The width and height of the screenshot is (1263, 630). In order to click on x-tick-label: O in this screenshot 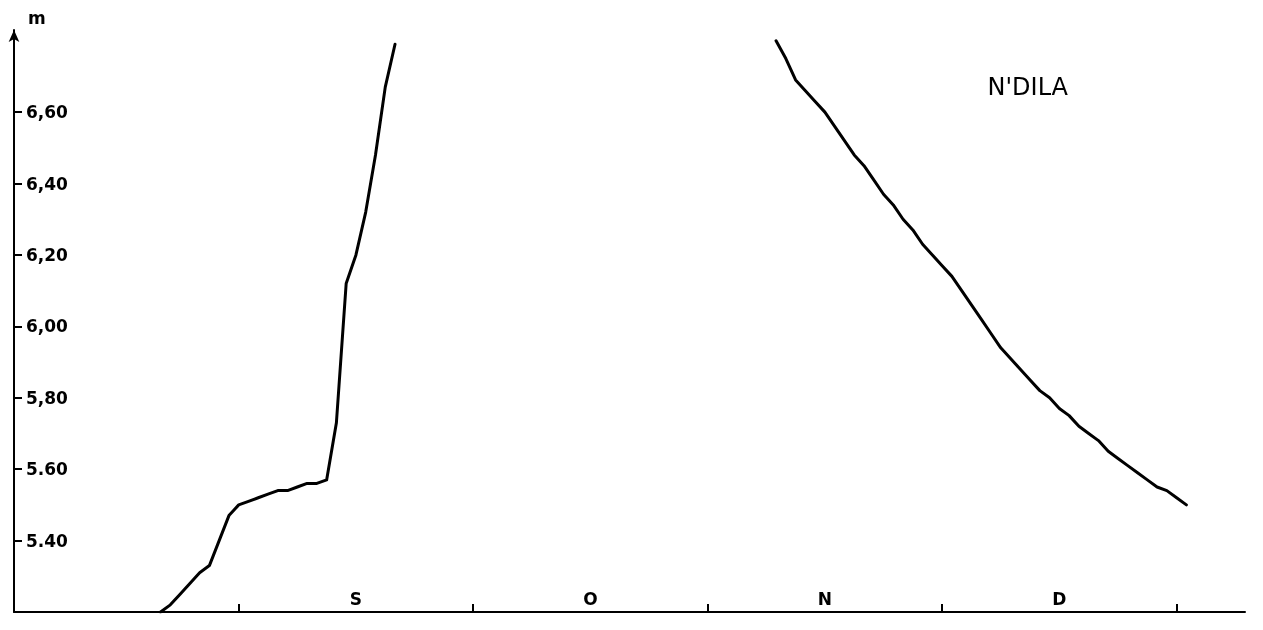, I will do `click(590, 598)`.